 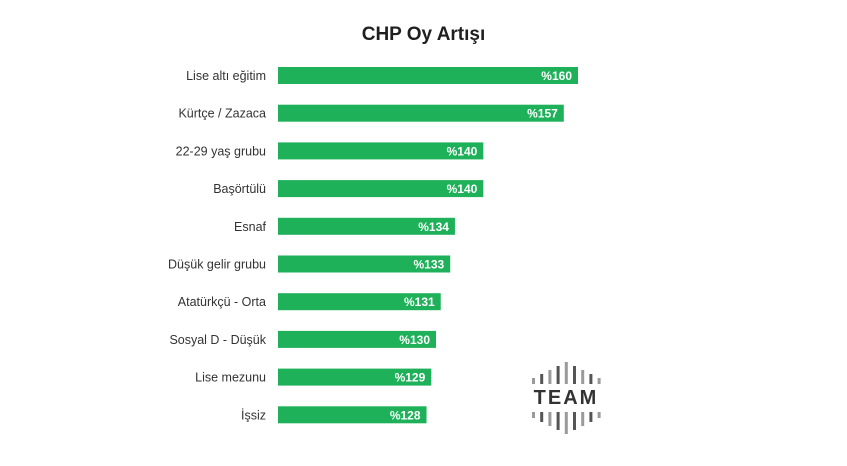 What do you see at coordinates (414, 340) in the screenshot?
I see `value-label: %130` at bounding box center [414, 340].